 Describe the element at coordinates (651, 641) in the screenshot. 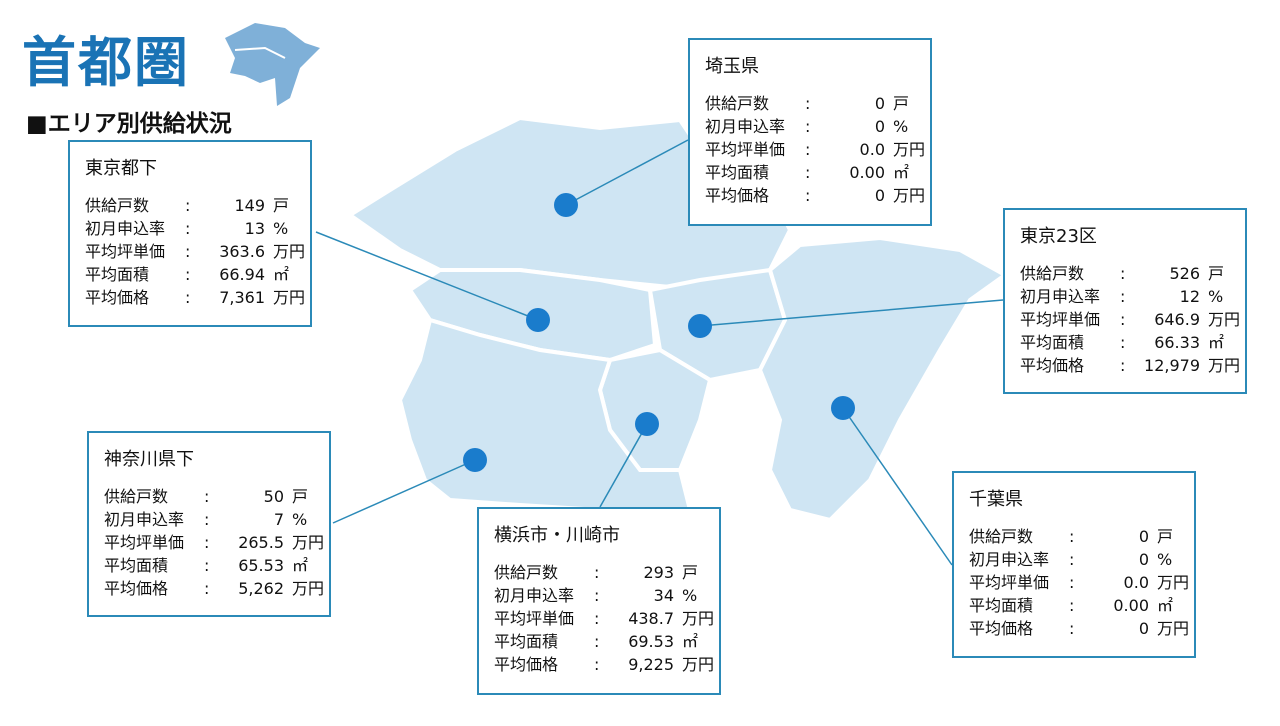

I see `stat-value: 69.53` at that location.